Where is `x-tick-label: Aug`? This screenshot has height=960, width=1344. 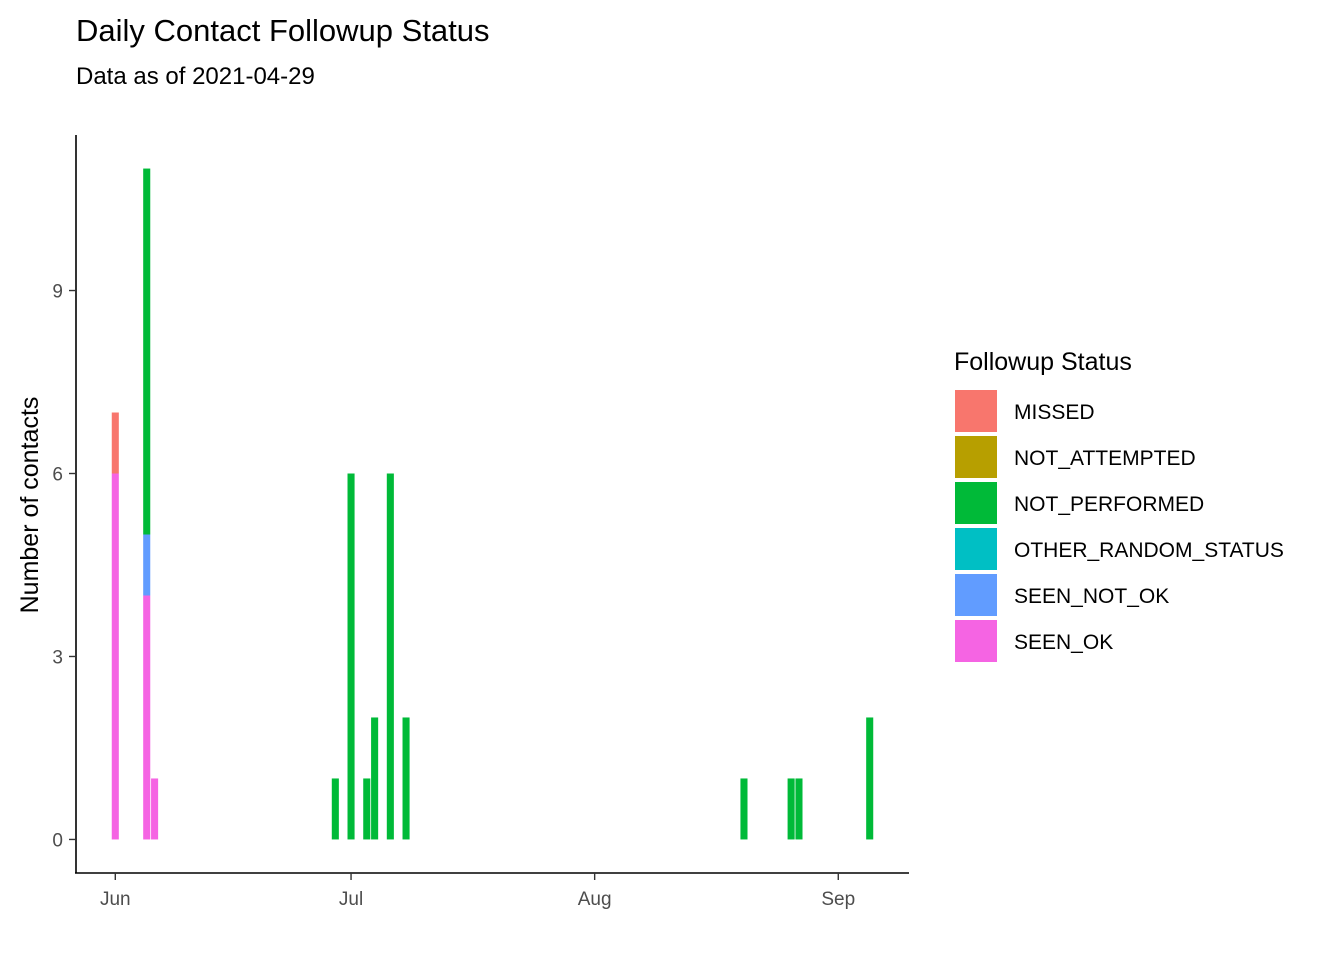
x-tick-label: Aug is located at coordinates (595, 899).